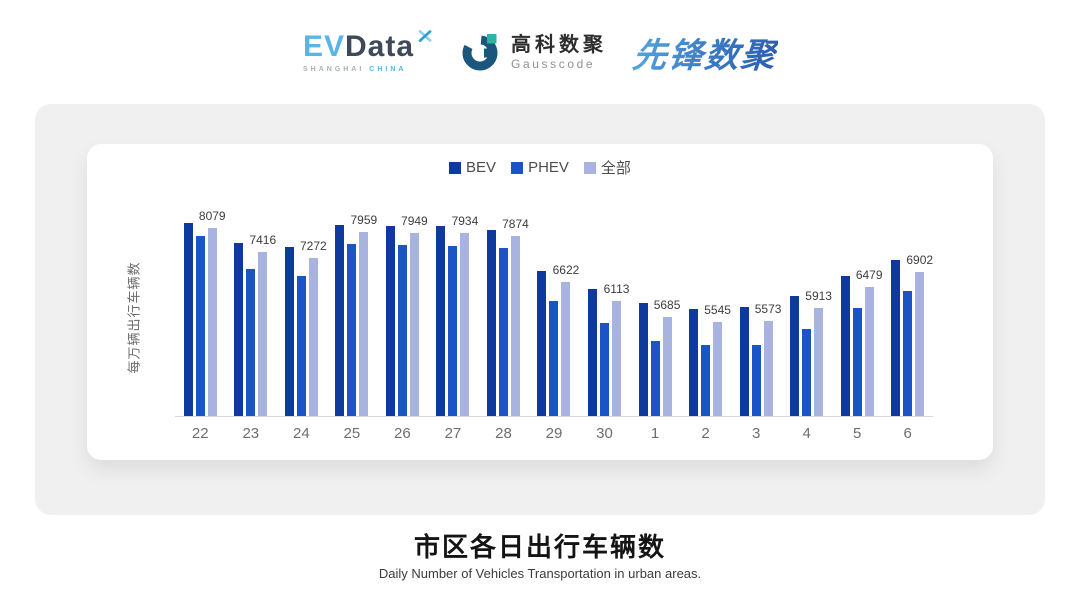 Image resolution: width=1080 pixels, height=608 pixels. Describe the element at coordinates (667, 304) in the screenshot. I see `value-label: 5685` at that location.